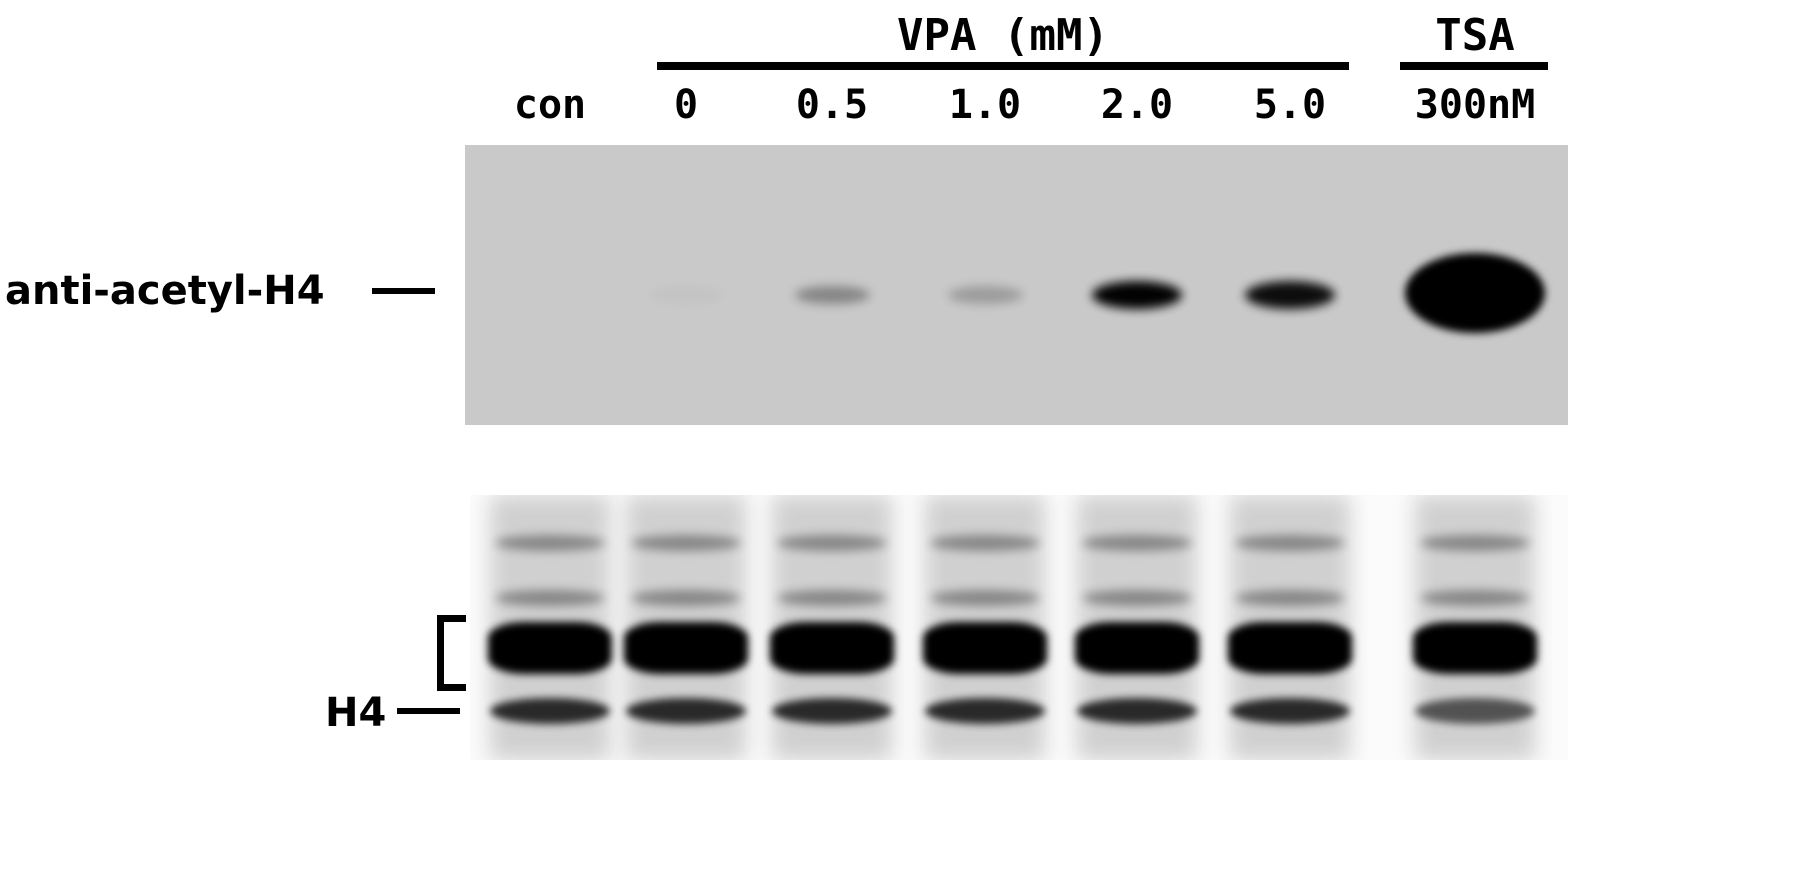 The height and width of the screenshot is (870, 1800). Describe the element at coordinates (165, 291) in the screenshot. I see `anti-acetyl-h4-label: anti-acetyl-H4` at that location.